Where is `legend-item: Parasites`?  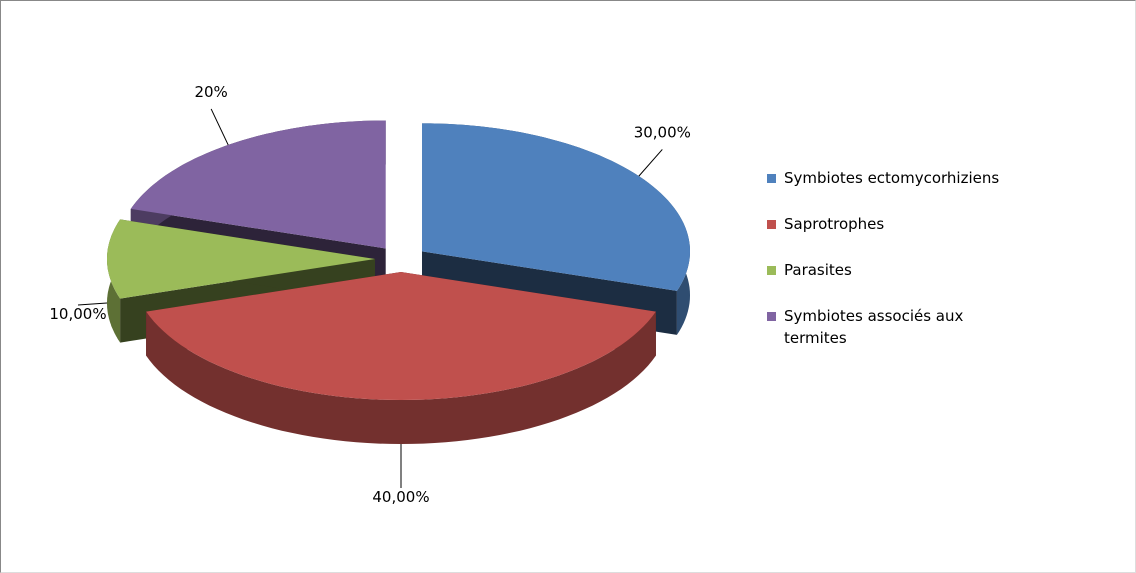 legend-item: Parasites is located at coordinates (892, 270).